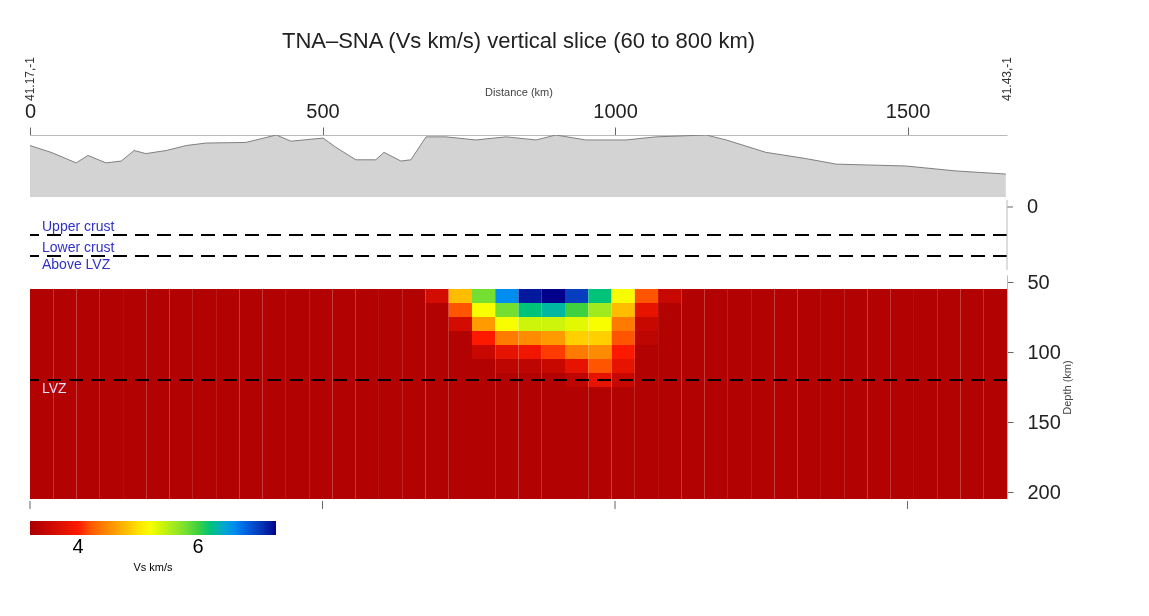  I want to click on x-axis-title: Distance (km), so click(519, 91).